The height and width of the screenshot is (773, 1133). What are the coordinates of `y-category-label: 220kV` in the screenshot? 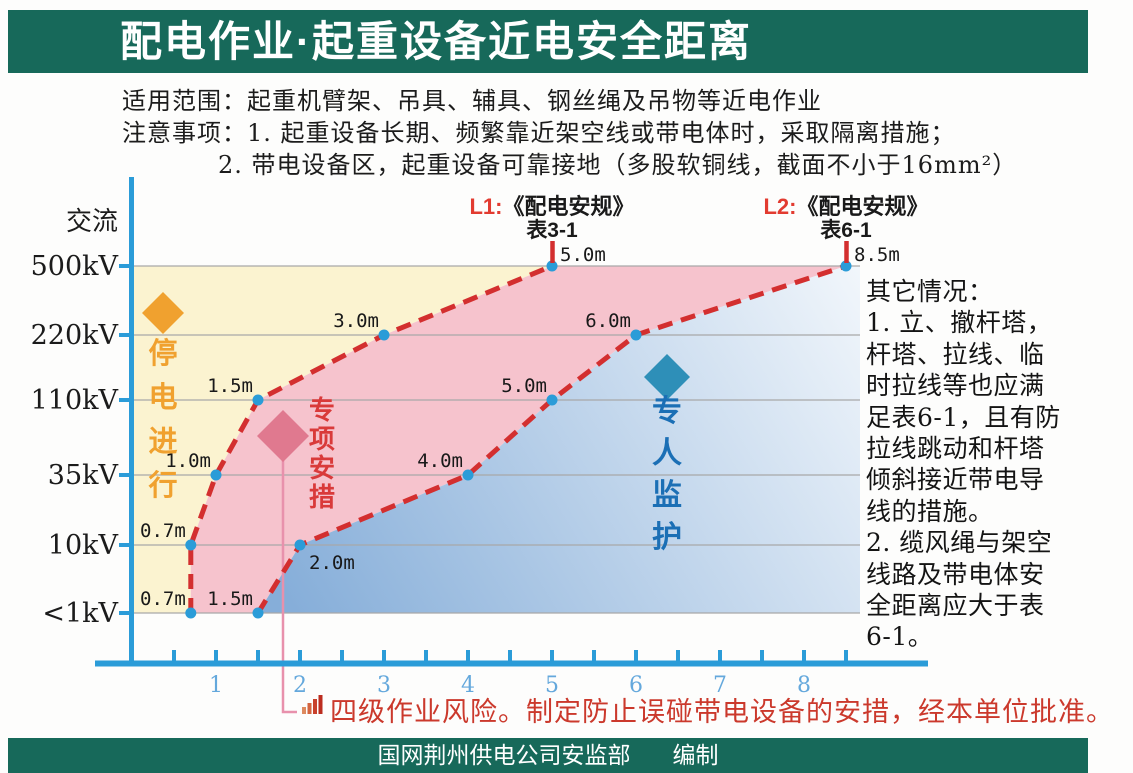 It's located at (75, 335).